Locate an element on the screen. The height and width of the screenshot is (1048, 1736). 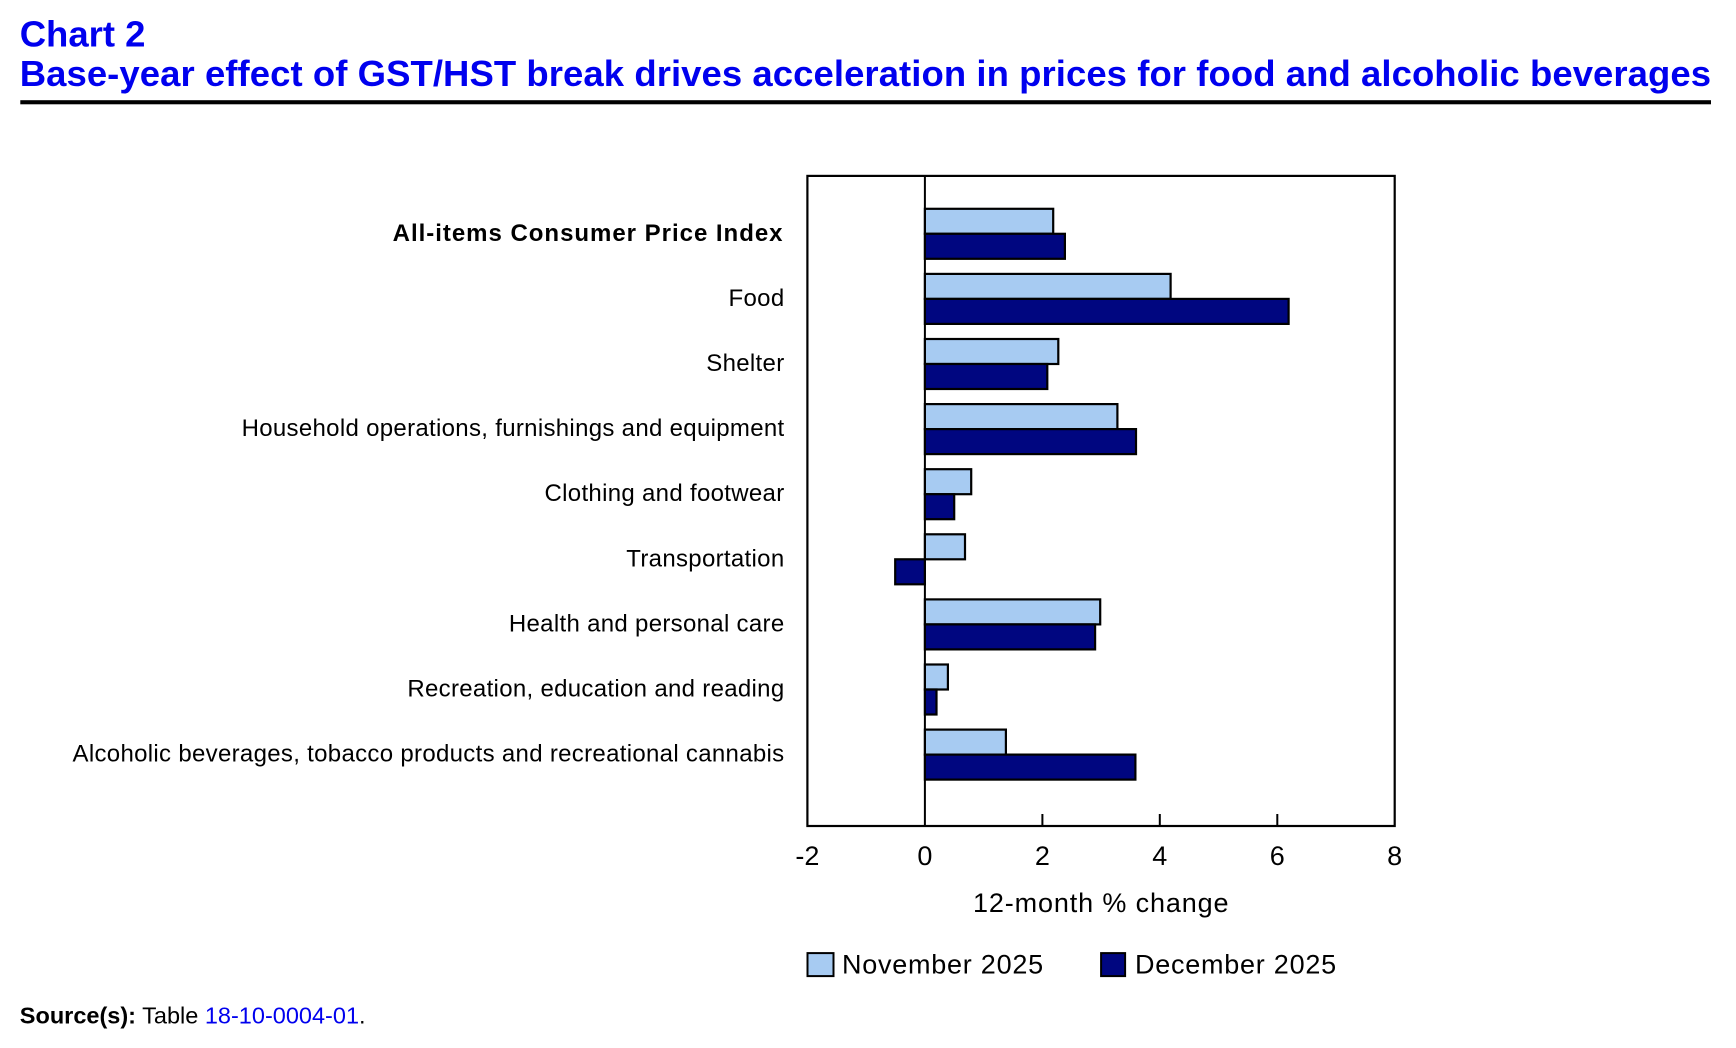
svg-text: December 2025 is located at coordinates (1236, 965).